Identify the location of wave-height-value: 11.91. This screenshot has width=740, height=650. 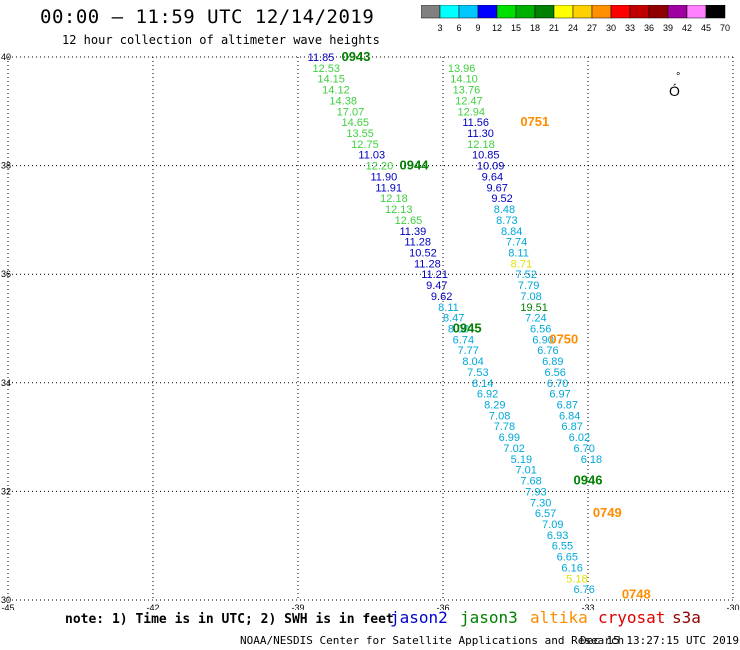
(388, 188).